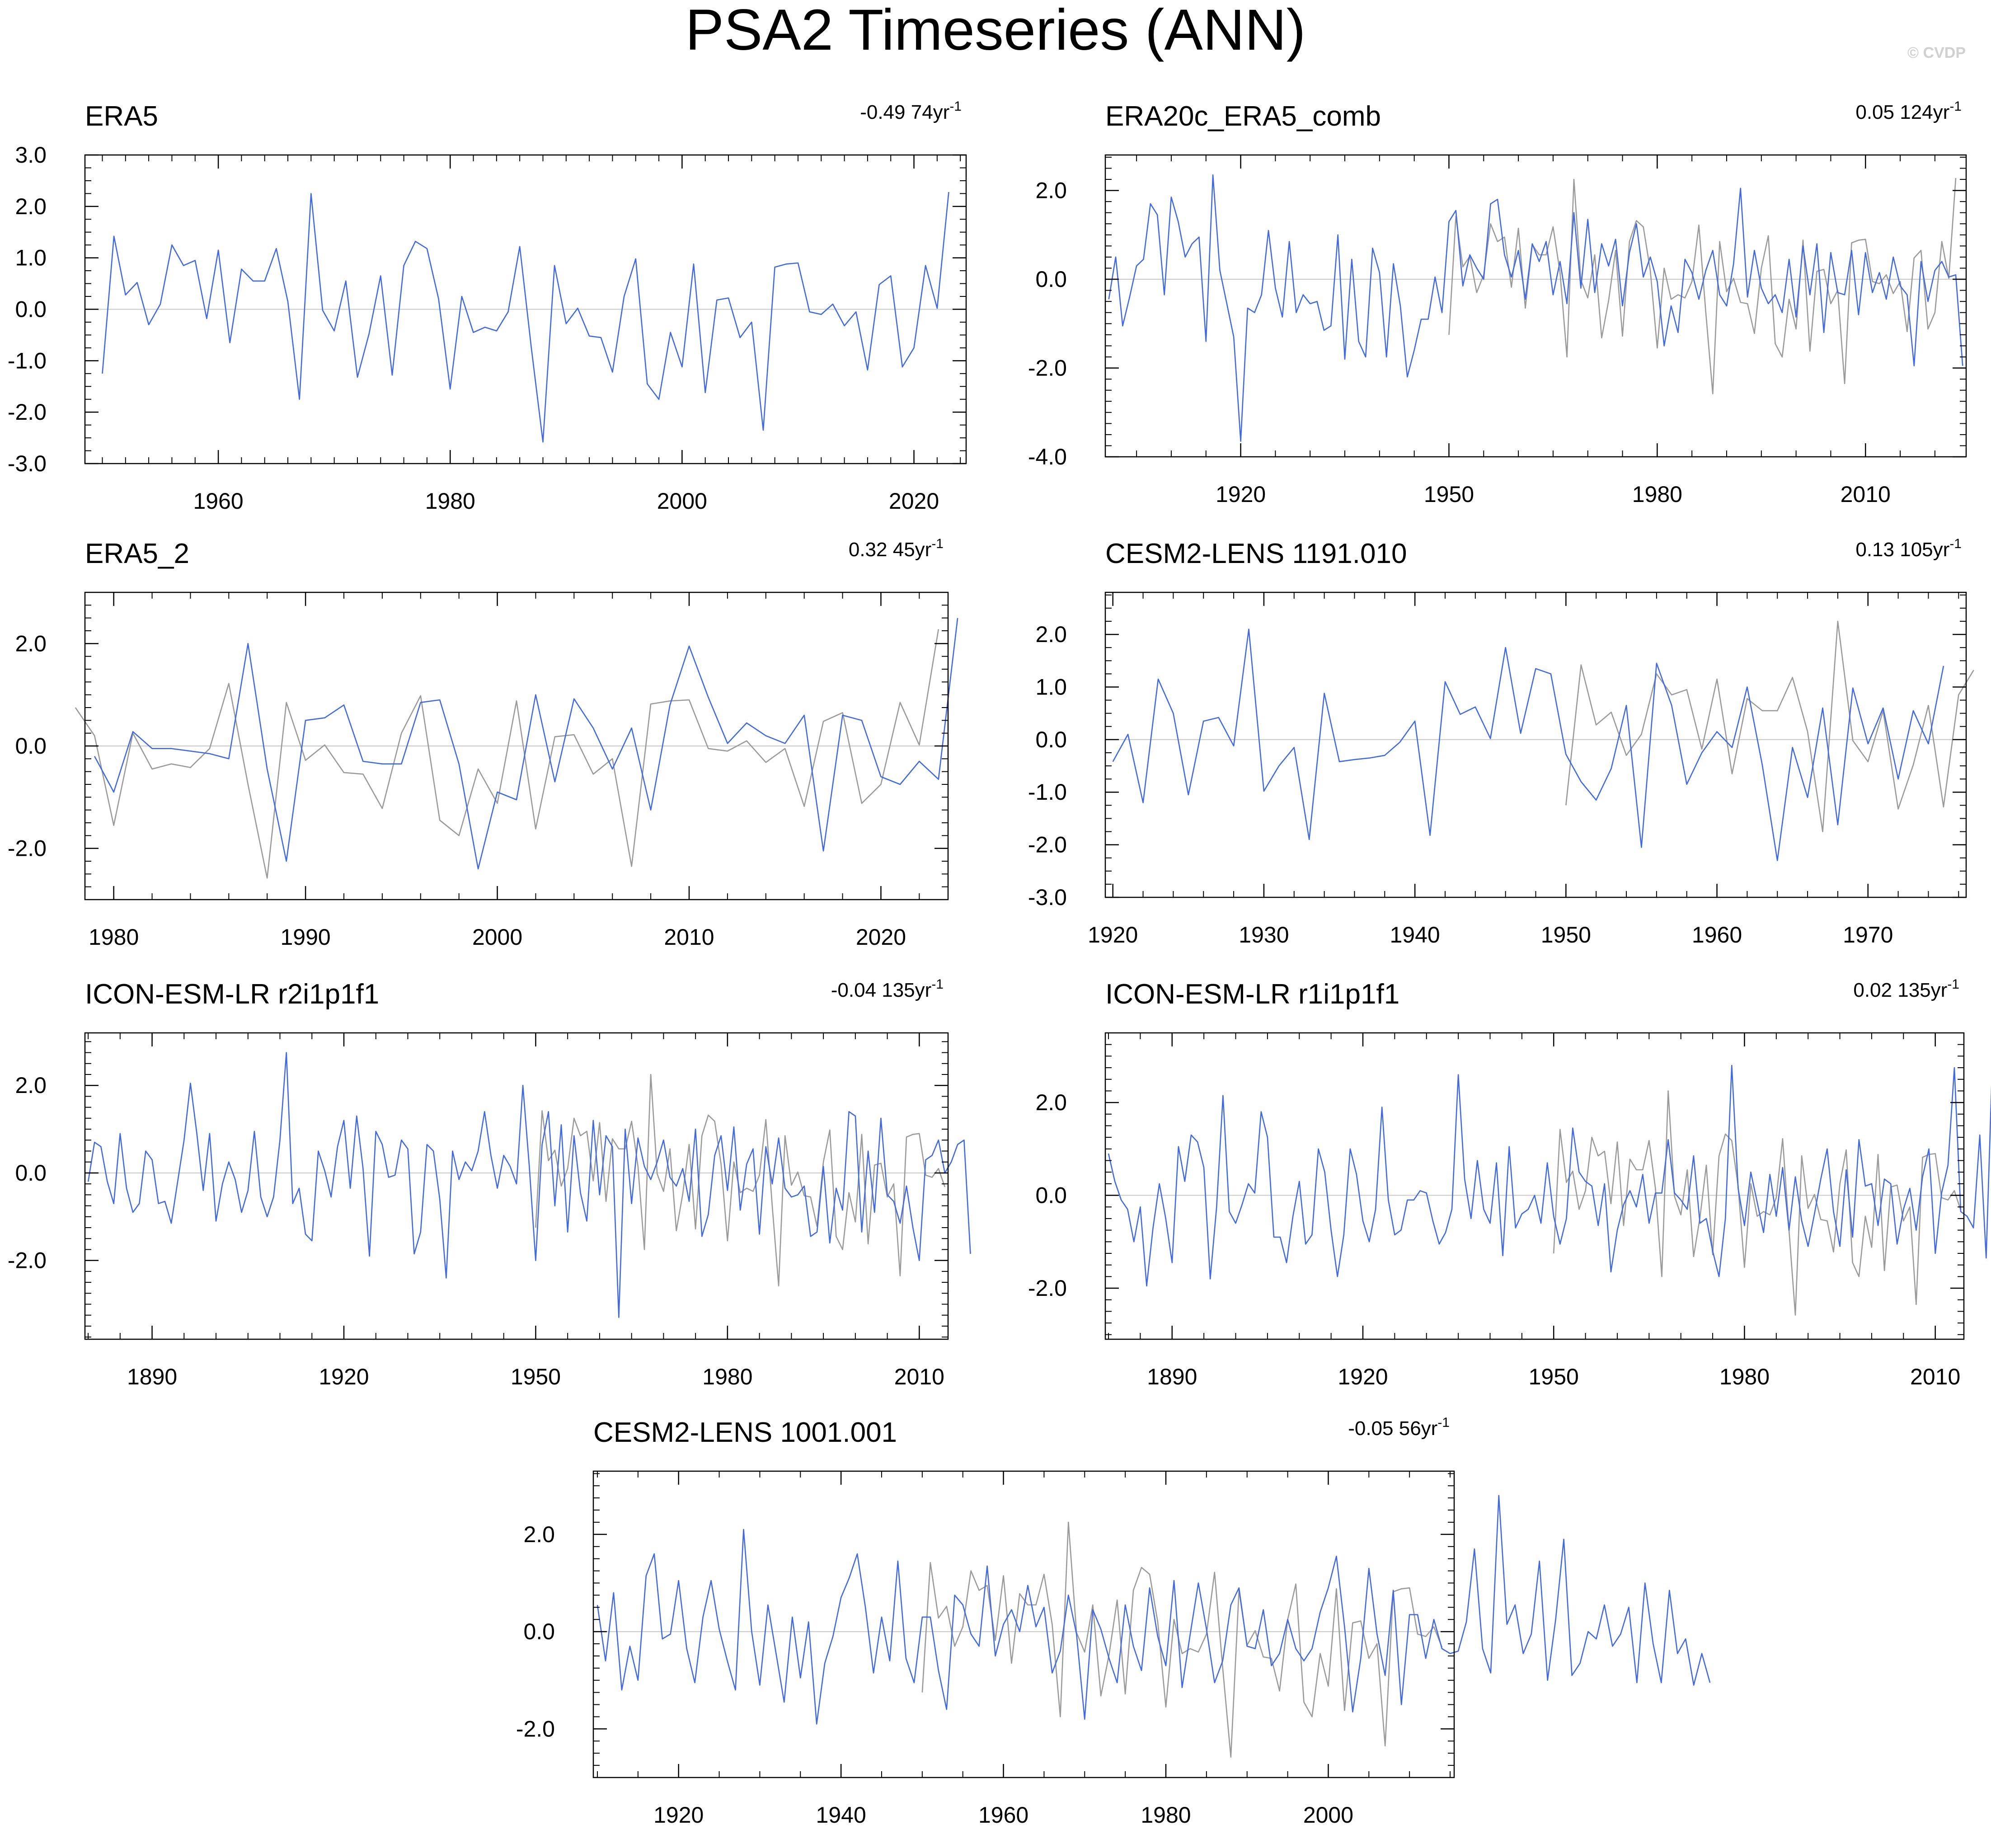 The width and height of the screenshot is (1991, 1848). I want to click on trend-value: 0.13, so click(1877, 550).